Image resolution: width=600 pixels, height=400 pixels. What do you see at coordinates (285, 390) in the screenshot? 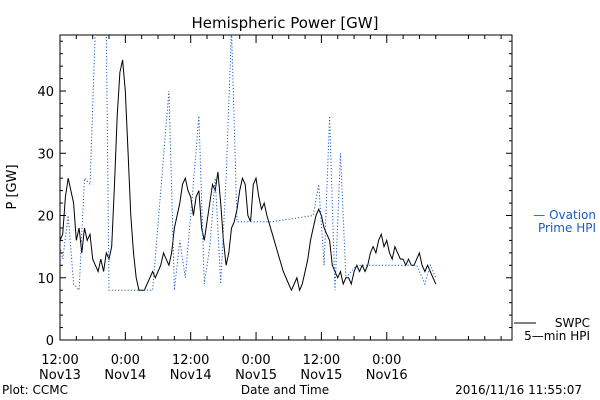
I see `x-axis-label: Date and Time` at bounding box center [285, 390].